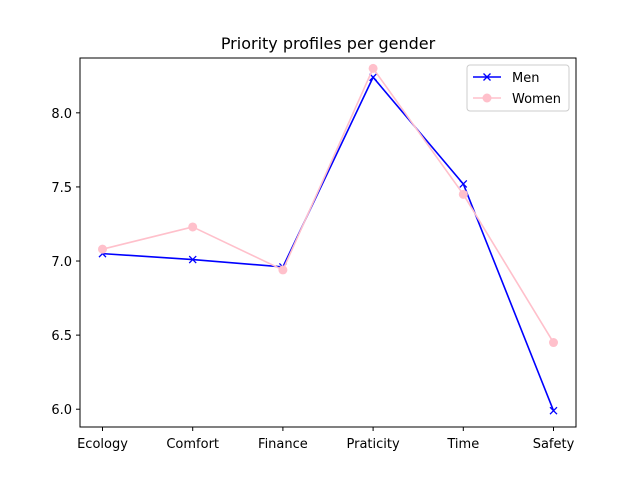  What do you see at coordinates (283, 444) in the screenshot?
I see `x-tick-label: Finance` at bounding box center [283, 444].